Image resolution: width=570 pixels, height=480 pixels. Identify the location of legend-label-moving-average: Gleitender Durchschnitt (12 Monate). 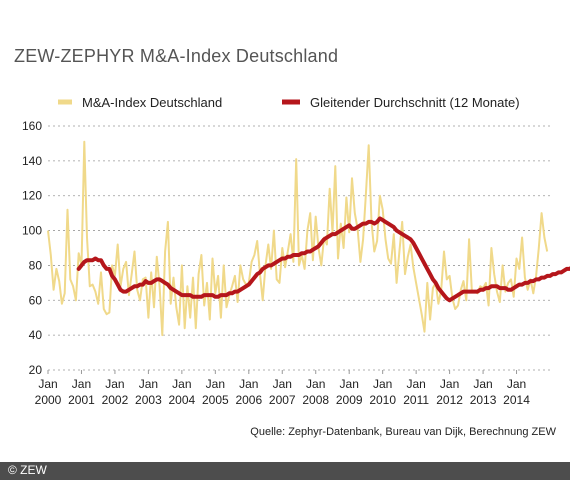
(415, 102).